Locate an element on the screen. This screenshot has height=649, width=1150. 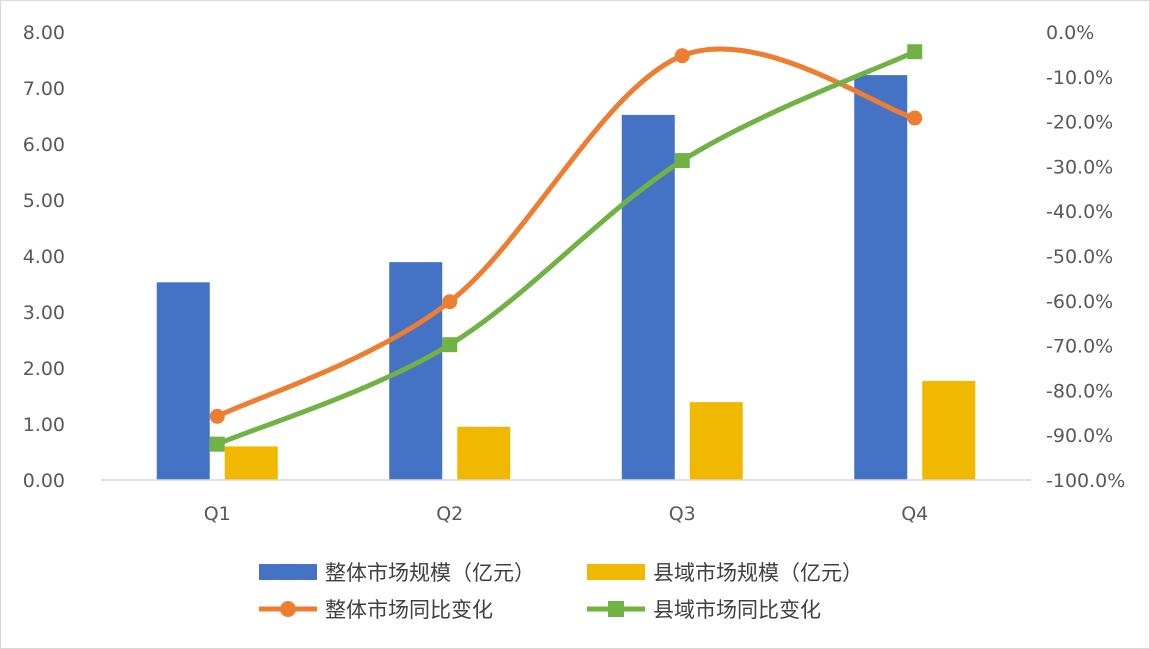
legend-label: 县域市场同比变化 is located at coordinates (737, 610).